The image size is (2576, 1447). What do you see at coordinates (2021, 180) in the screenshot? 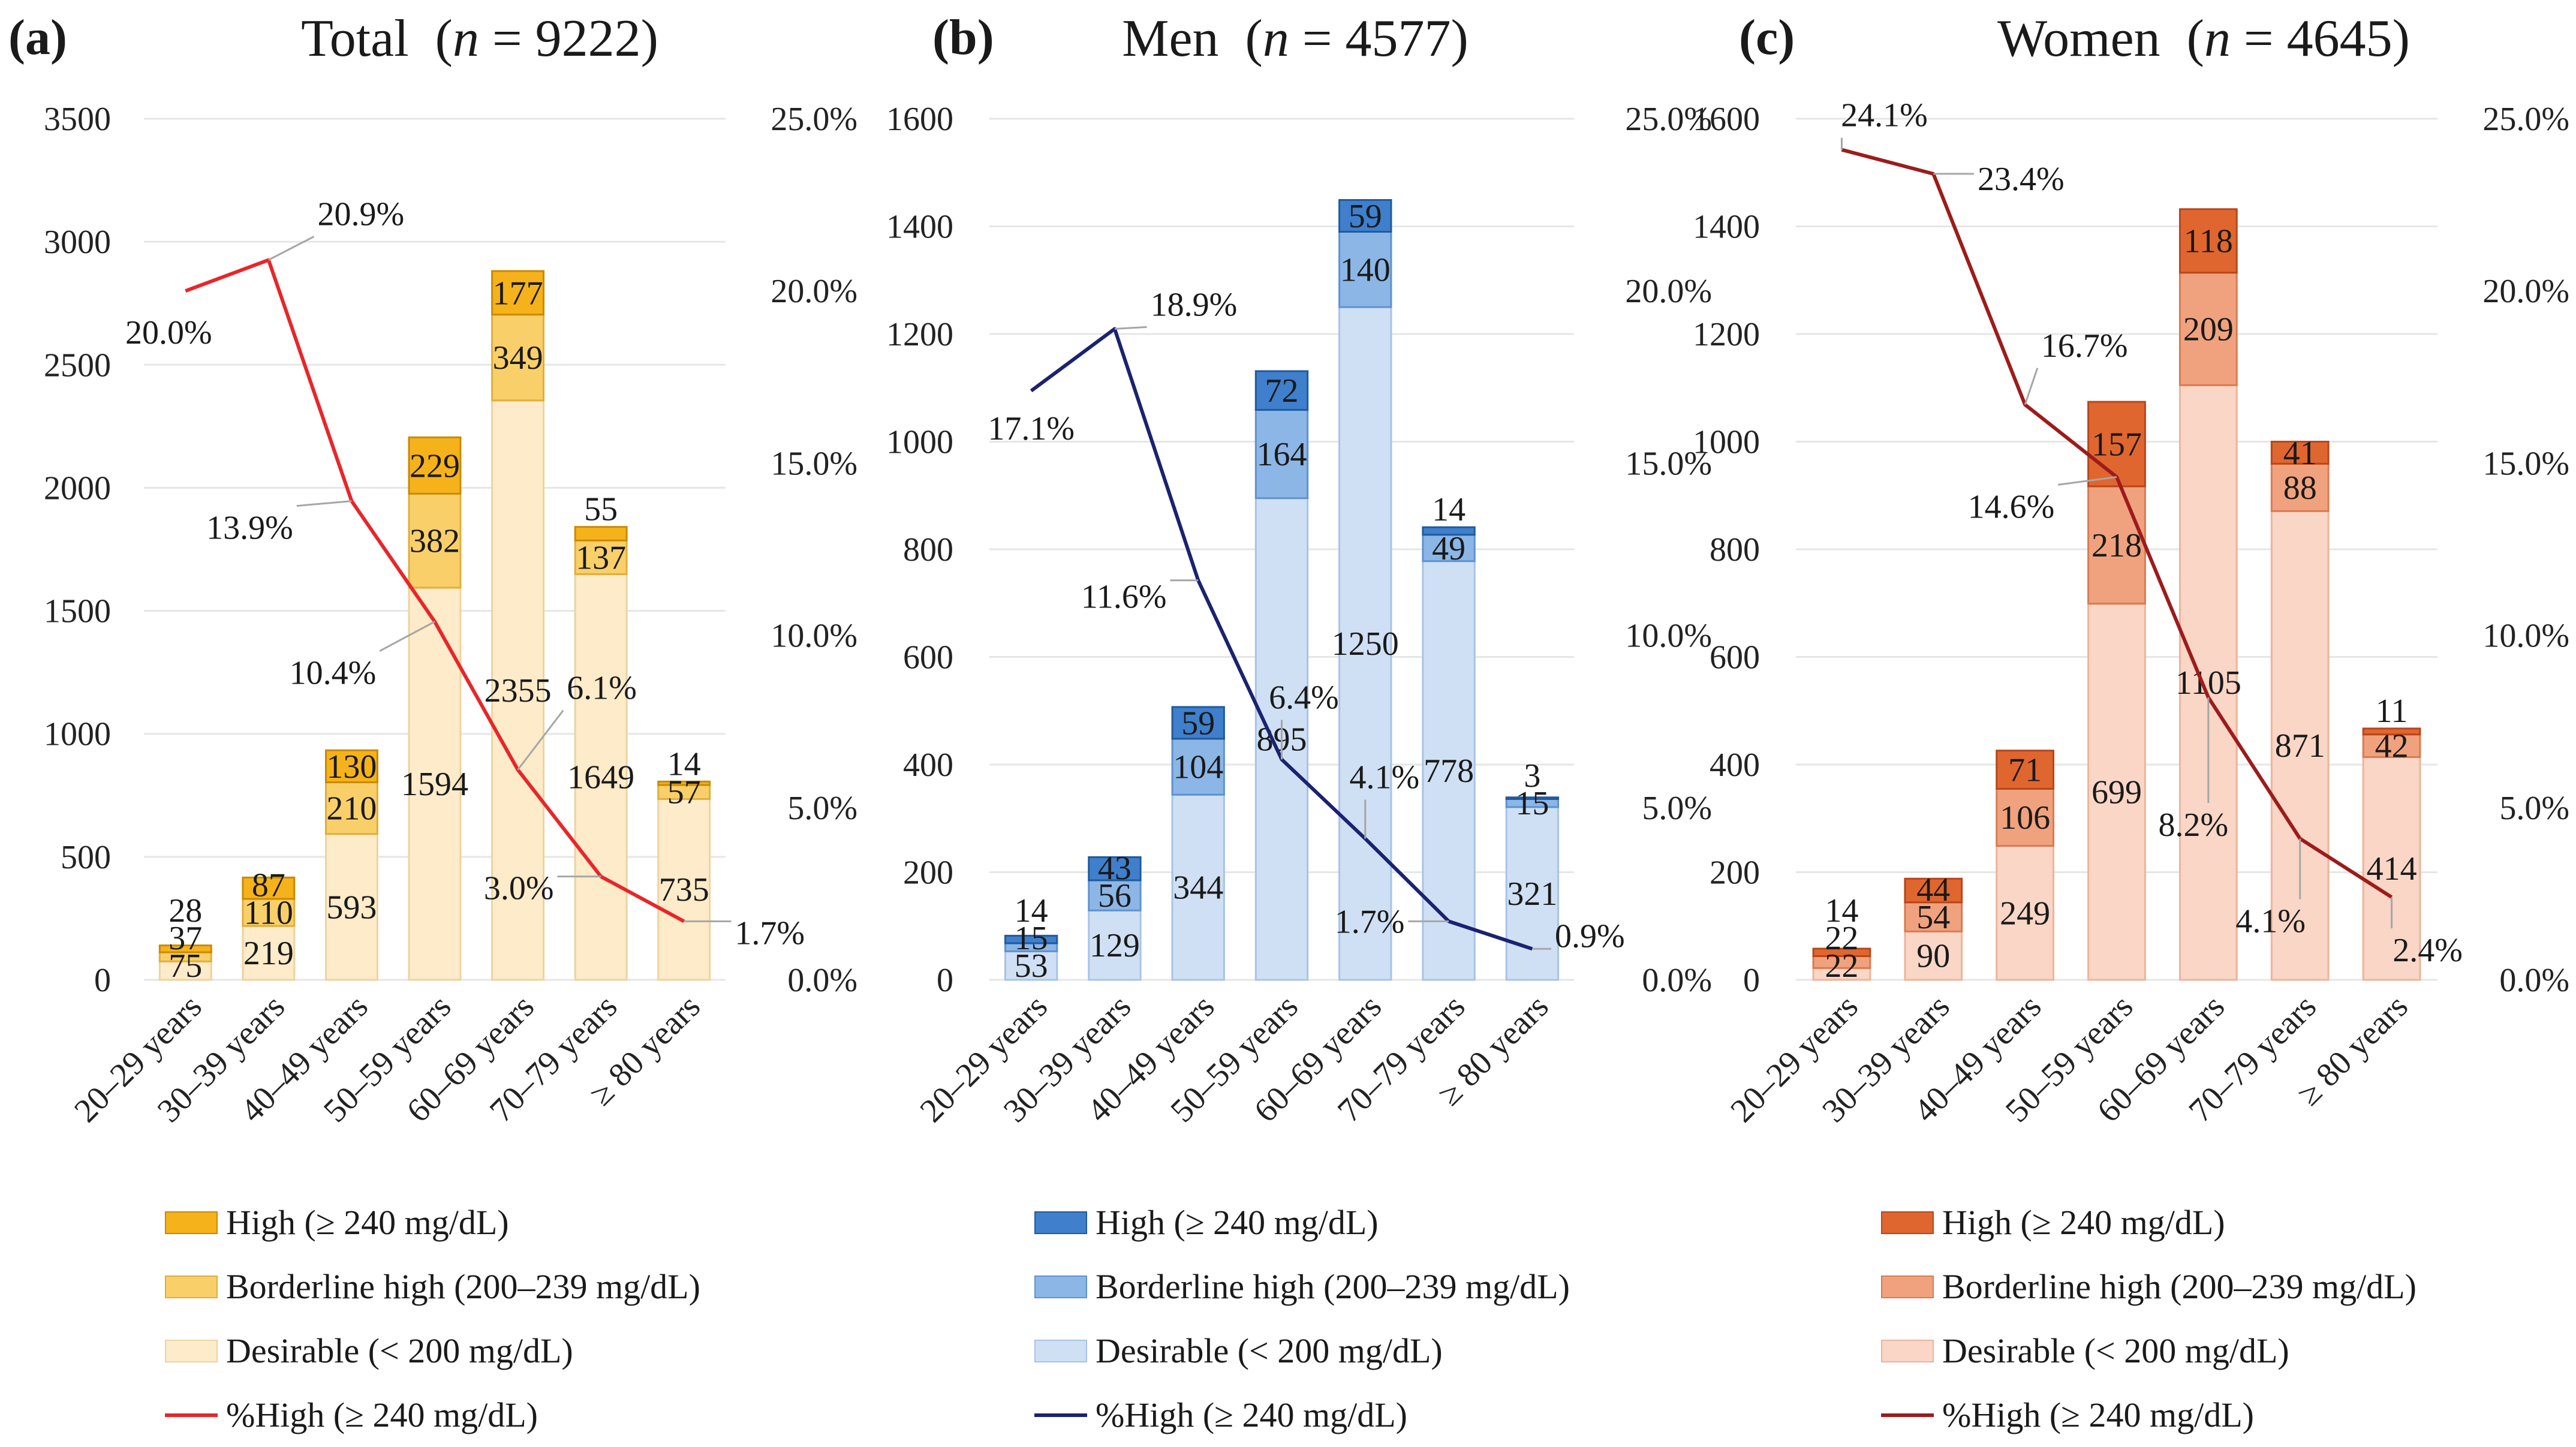
I see `percent-label: 23.4%` at bounding box center [2021, 180].